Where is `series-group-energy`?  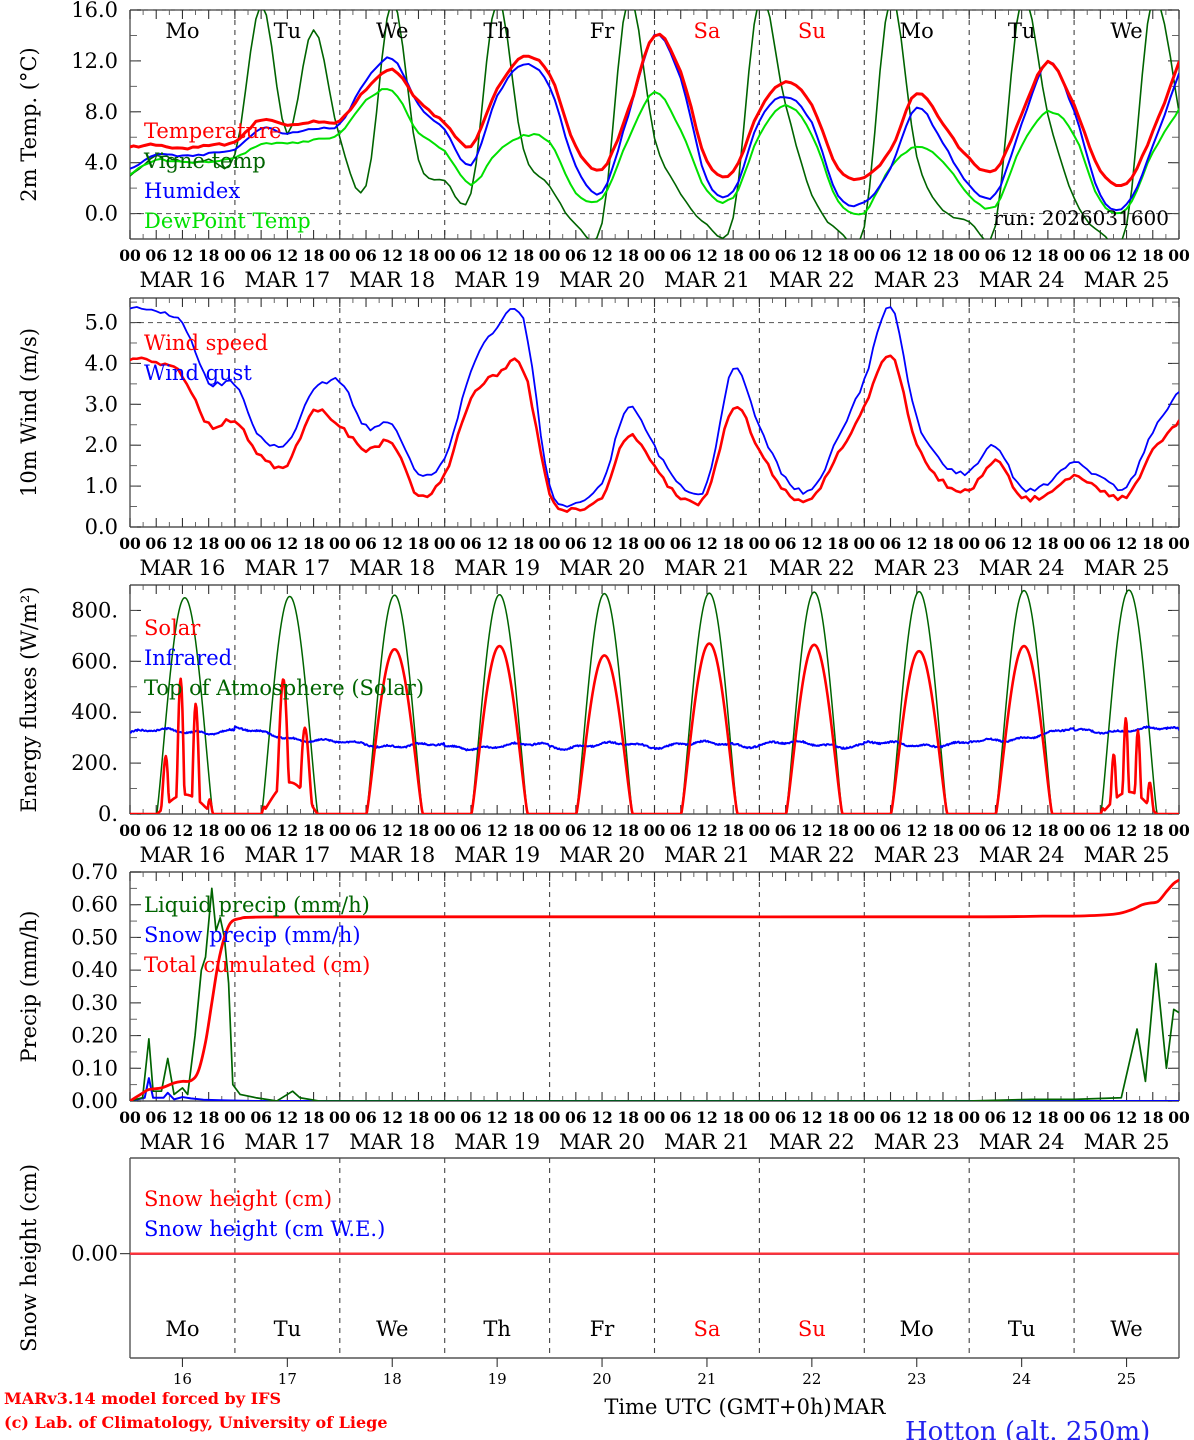 series-group-energy is located at coordinates (654, 701).